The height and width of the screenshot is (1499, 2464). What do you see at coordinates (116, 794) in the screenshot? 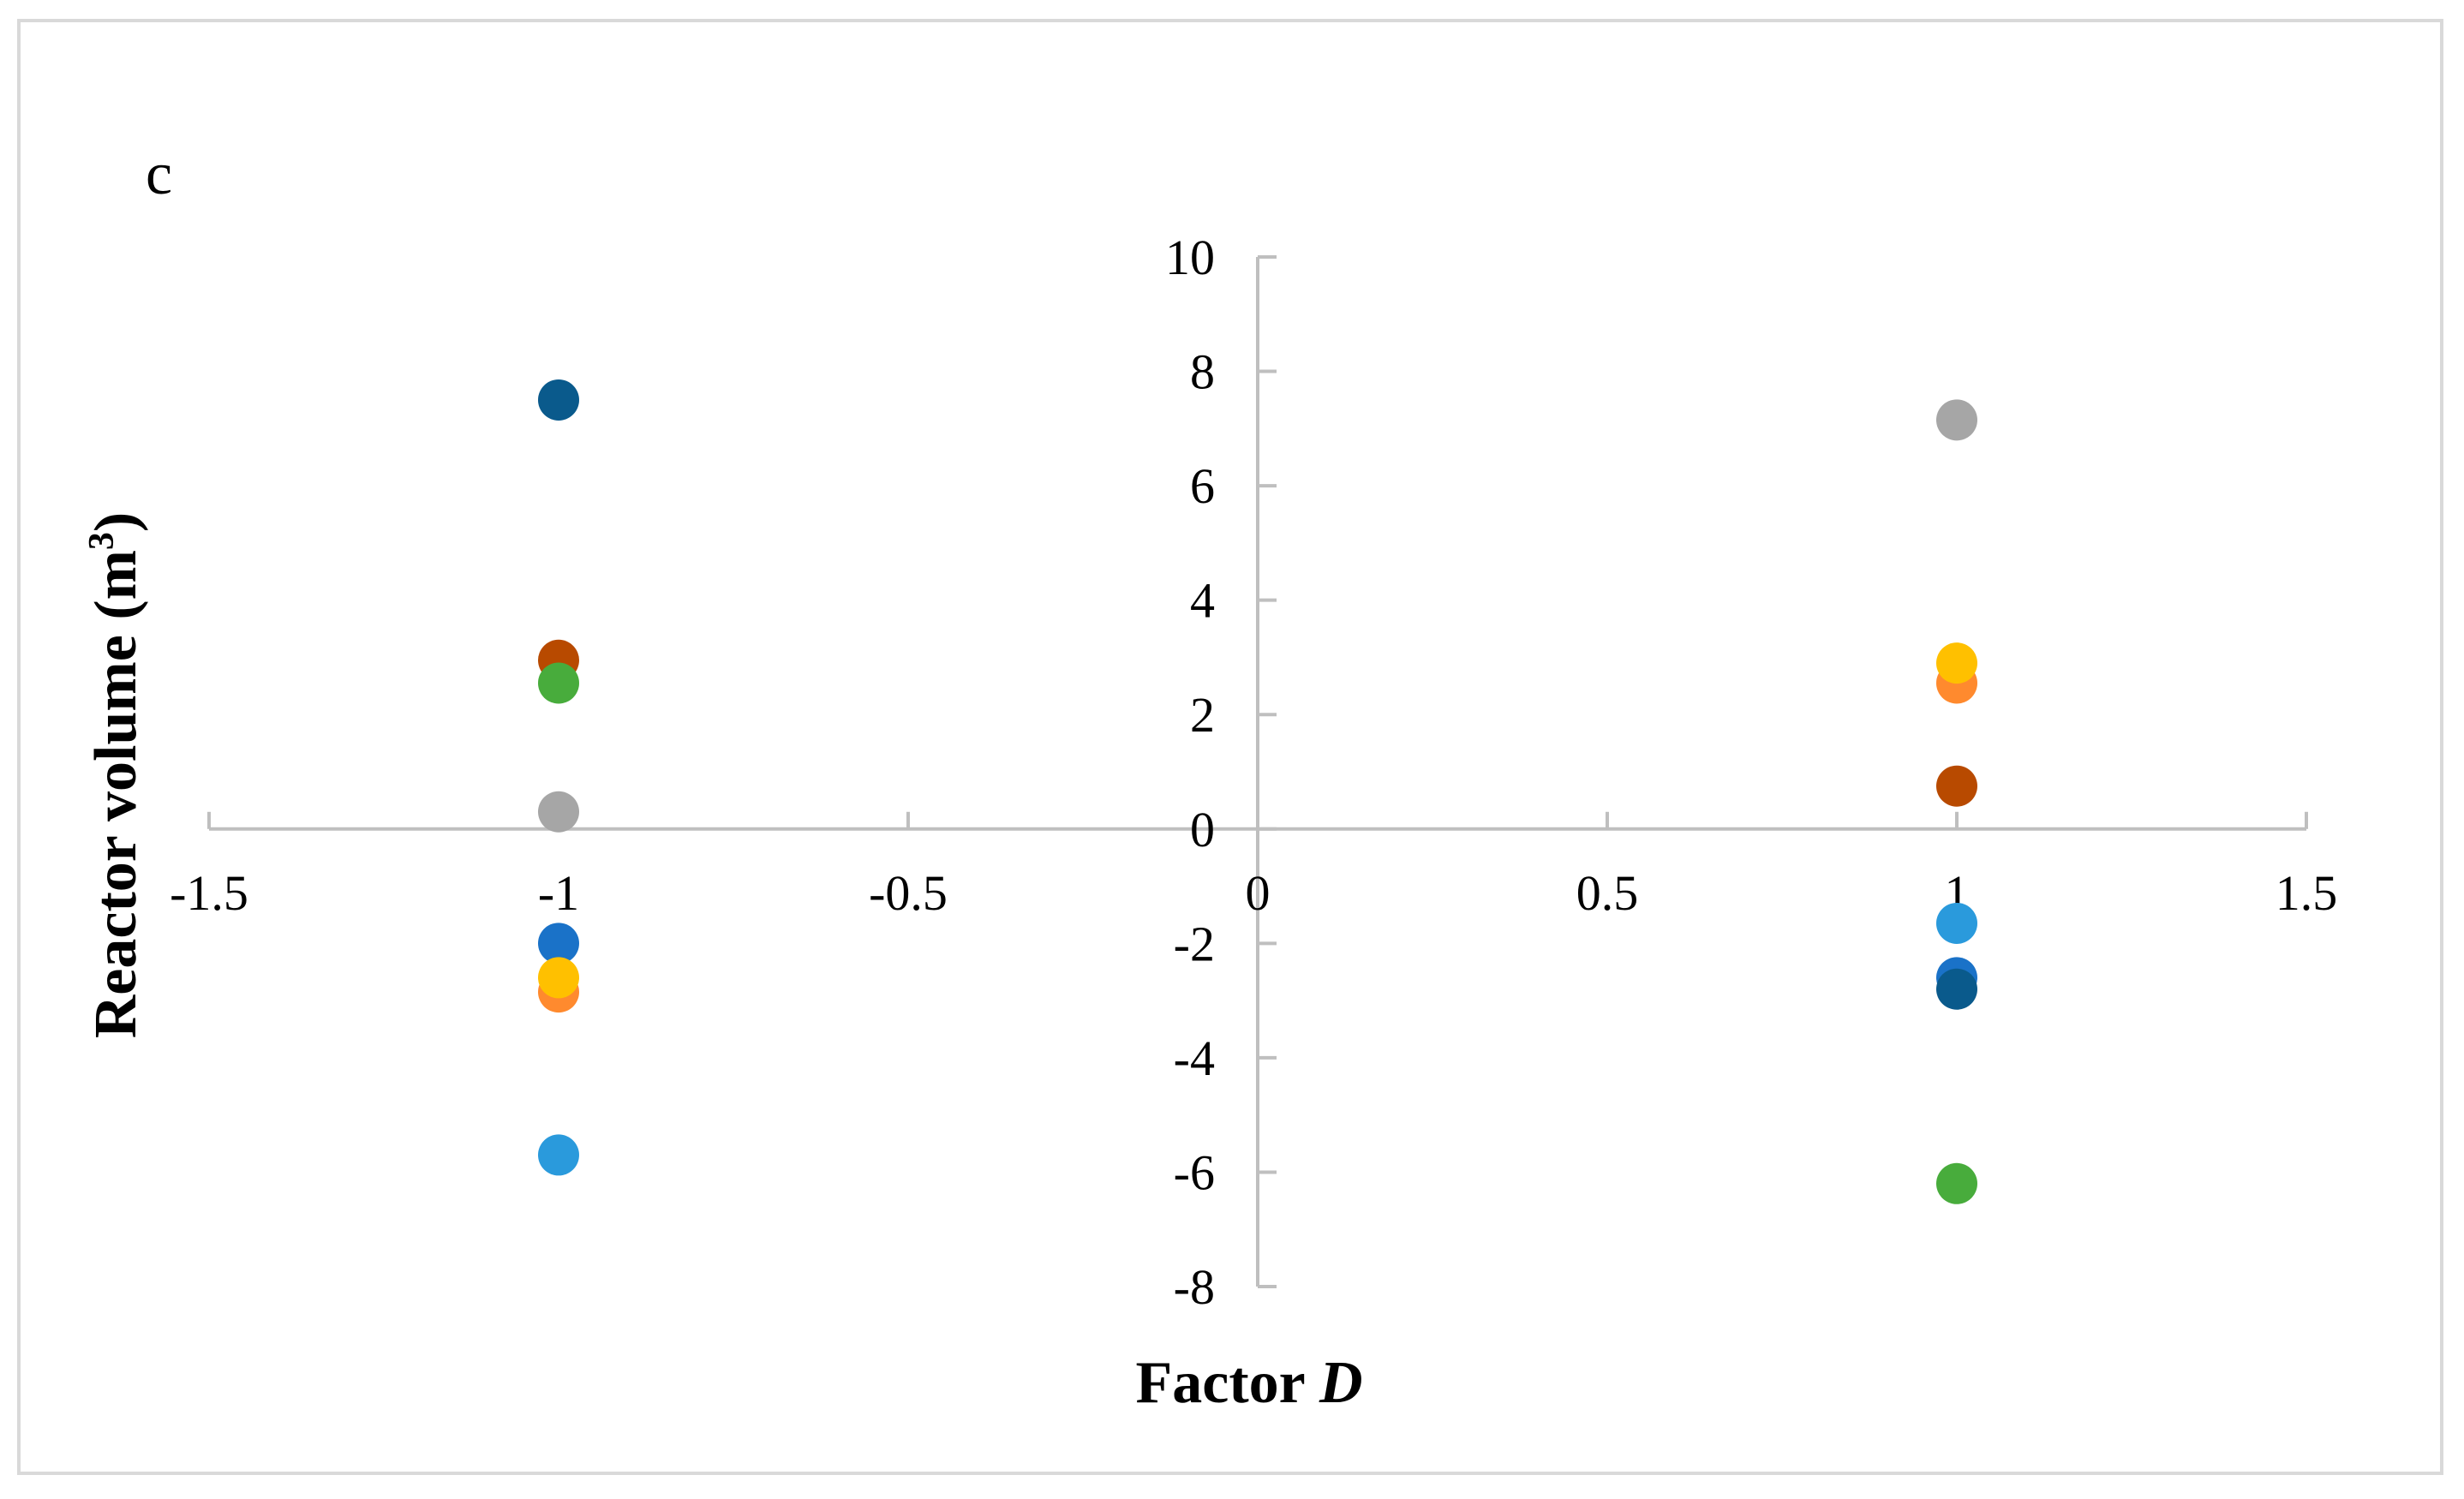
I see `y-axis-title-main: Reactor volume (m` at bounding box center [116, 794].